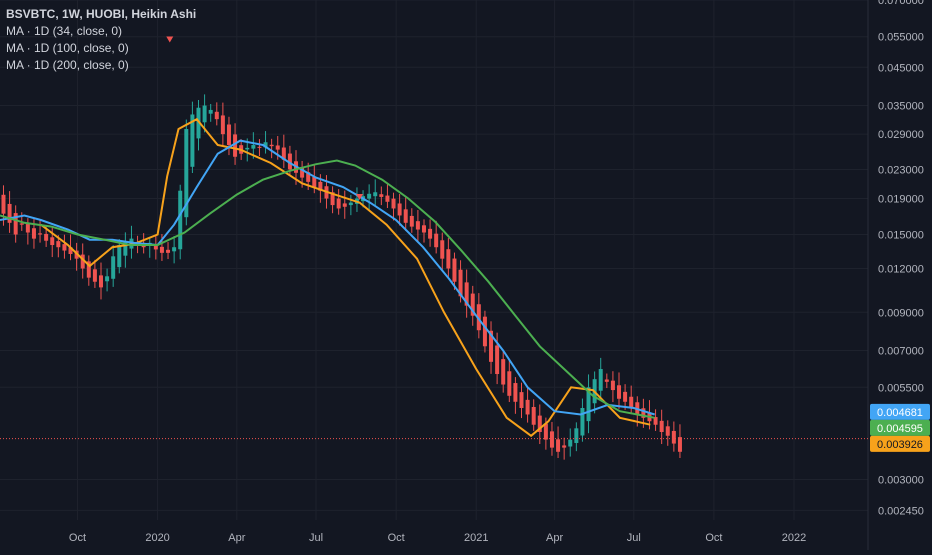 The width and height of the screenshot is (932, 555). Describe the element at coordinates (901, 352) in the screenshot. I see `y-tick-label: 0.007000` at that location.